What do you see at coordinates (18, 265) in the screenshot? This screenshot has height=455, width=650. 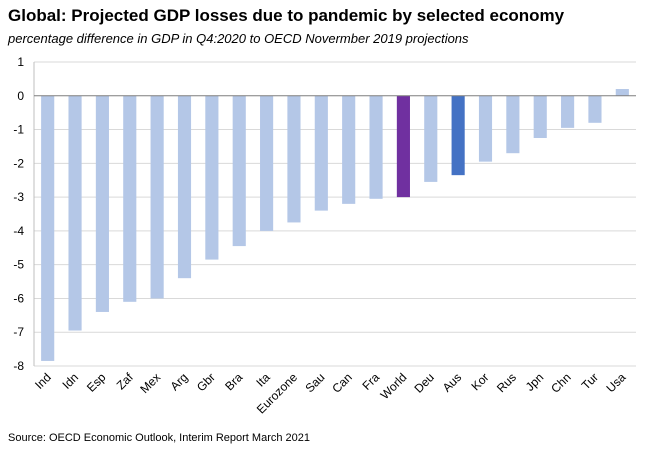 I see `y-tick-label: -5` at bounding box center [18, 265].